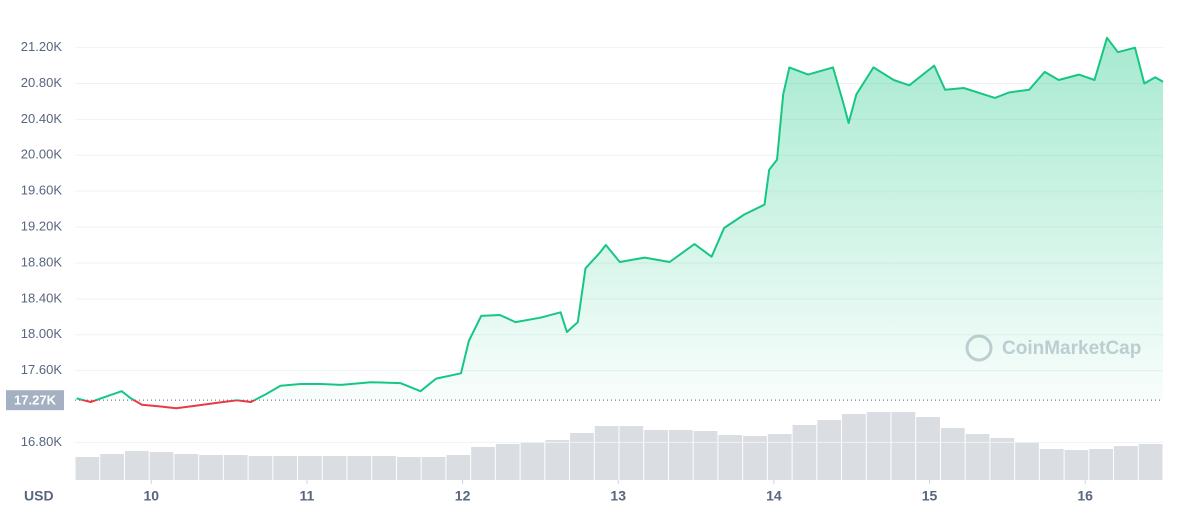 This screenshot has height=510, width=1178. Describe the element at coordinates (463, 496) in the screenshot. I see `x-tick-label: 12` at that location.